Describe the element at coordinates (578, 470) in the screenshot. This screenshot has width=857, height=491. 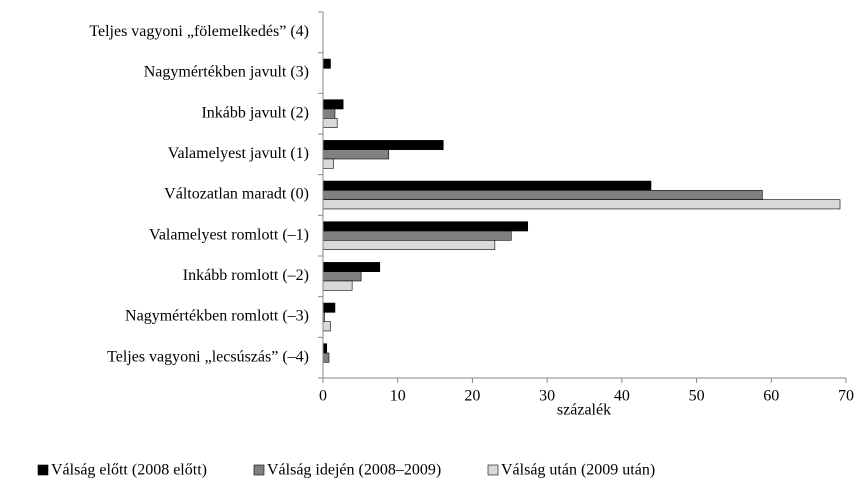
I see `legend-label: Válság után (2009 után)` at that location.